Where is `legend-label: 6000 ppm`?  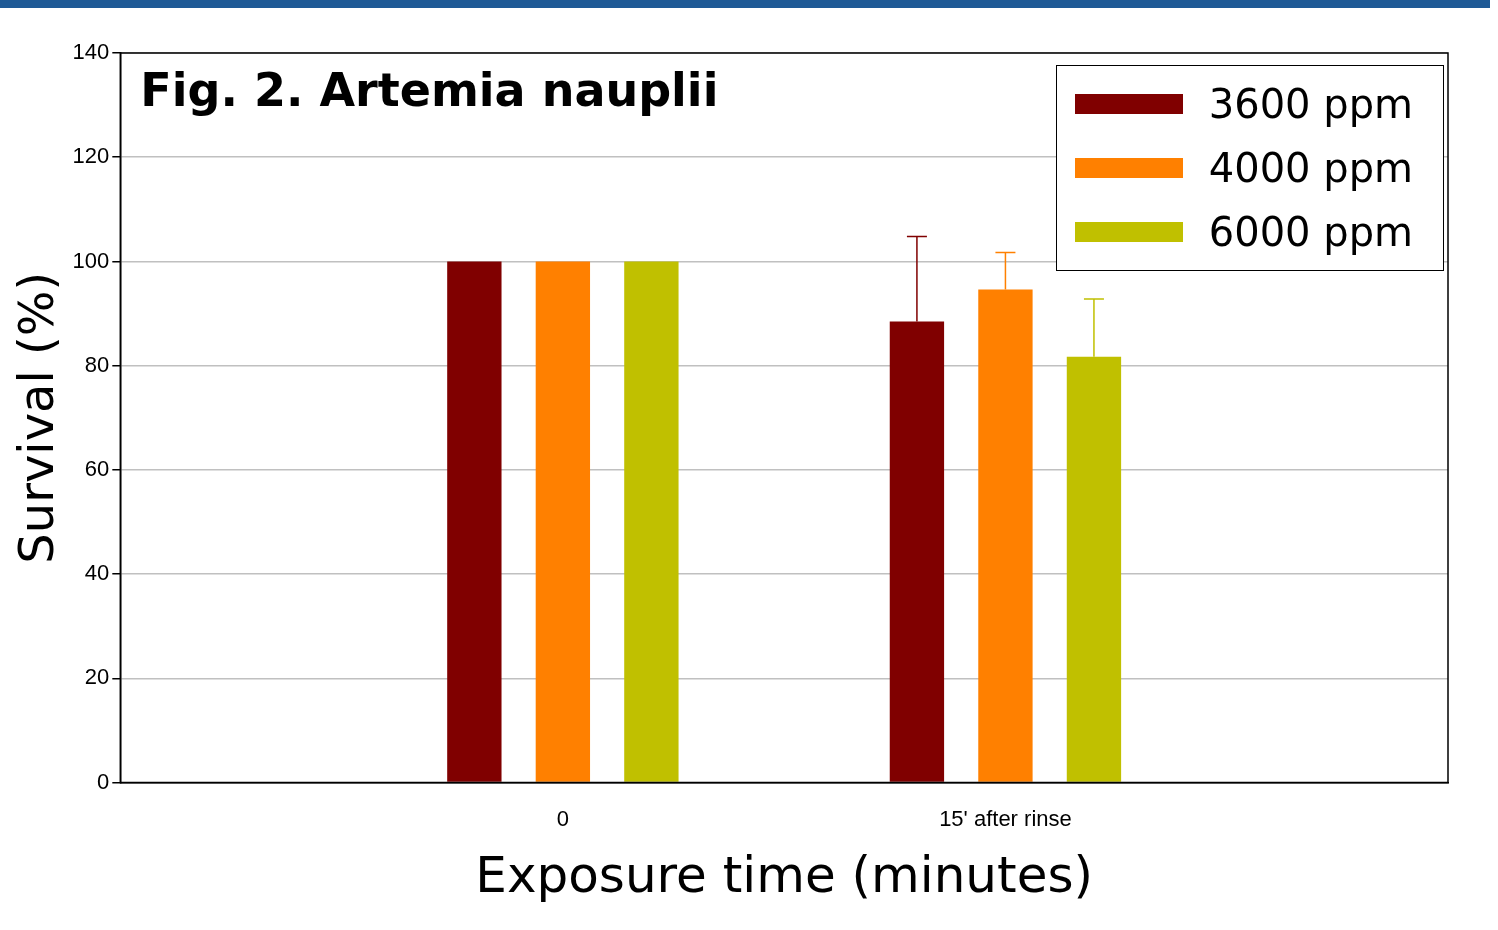 legend-label: 6000 ppm is located at coordinates (1310, 232).